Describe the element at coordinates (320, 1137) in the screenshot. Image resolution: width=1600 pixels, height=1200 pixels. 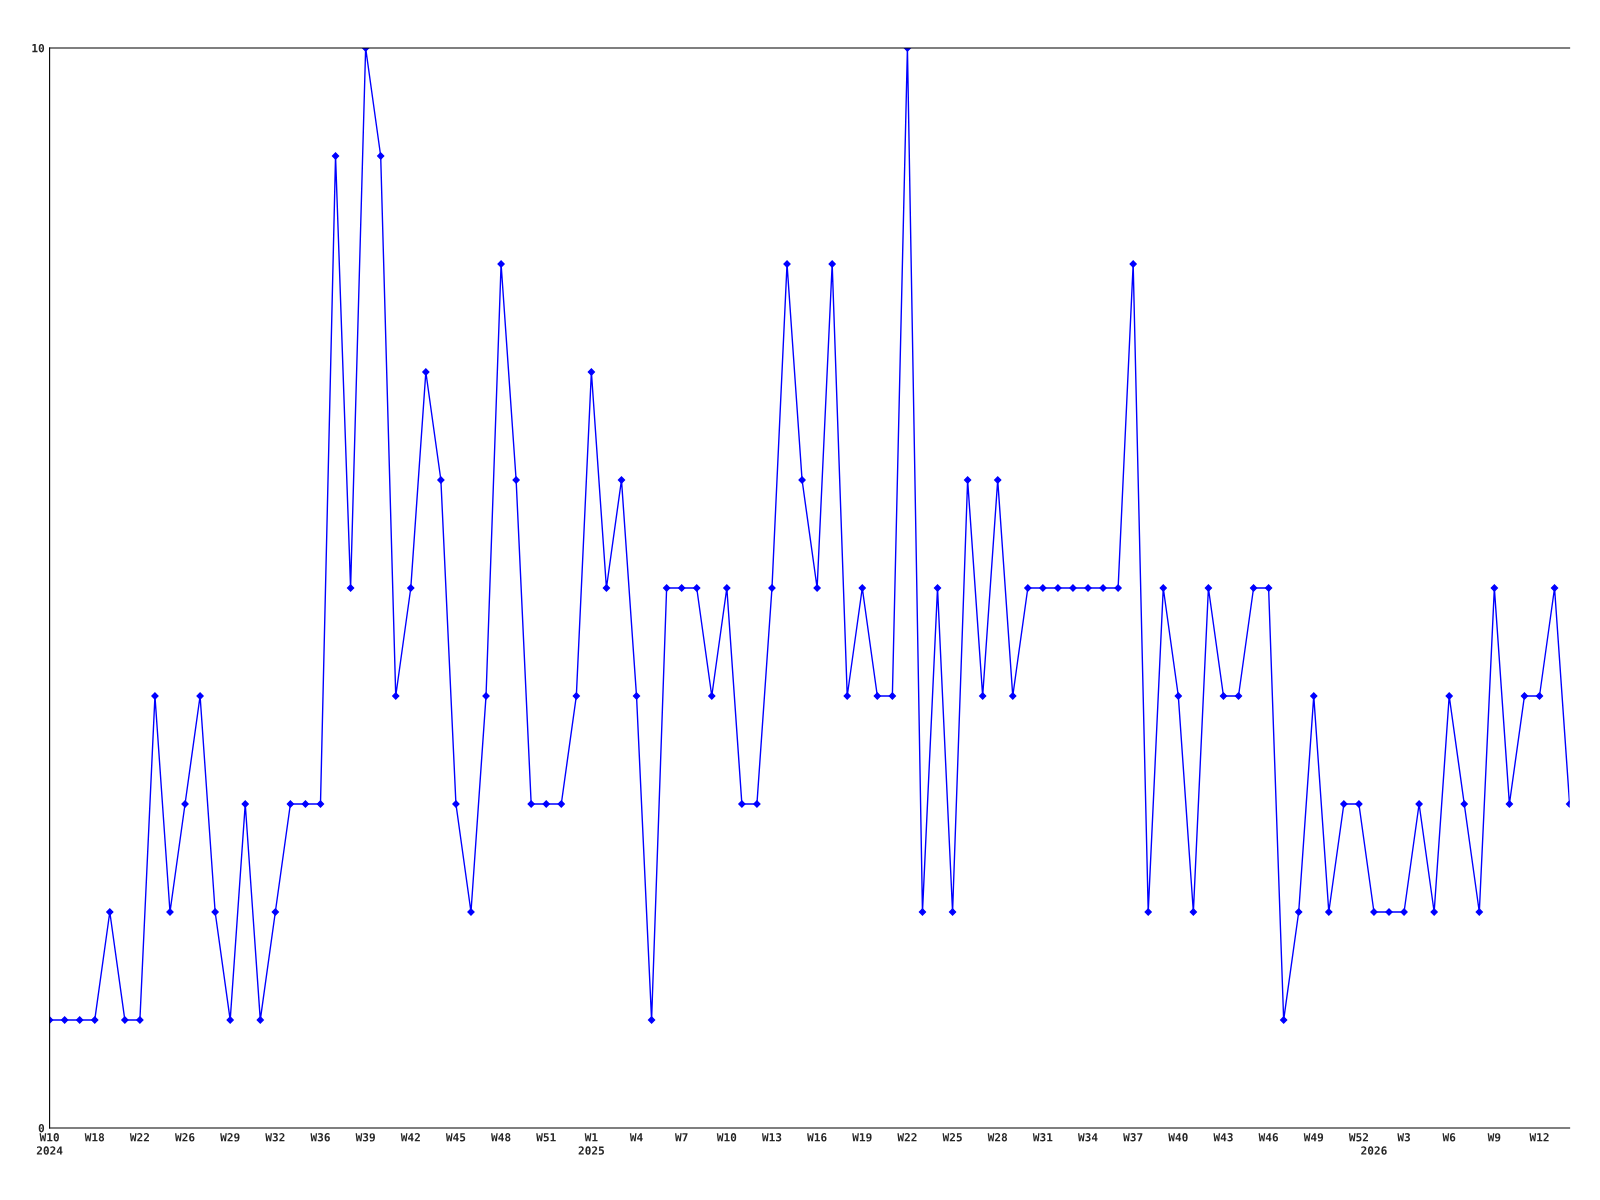
I see `x-tick-label: W36` at that location.